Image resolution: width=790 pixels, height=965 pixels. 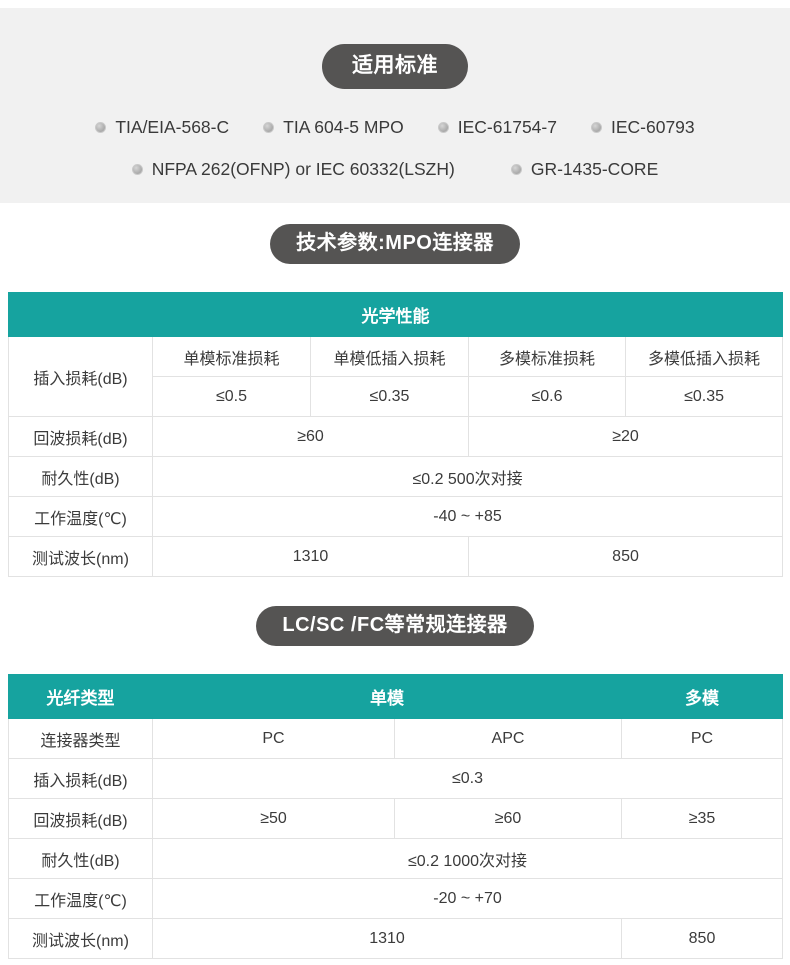 I want to click on standard-item: GR-1435-CORE, so click(x=584, y=169).